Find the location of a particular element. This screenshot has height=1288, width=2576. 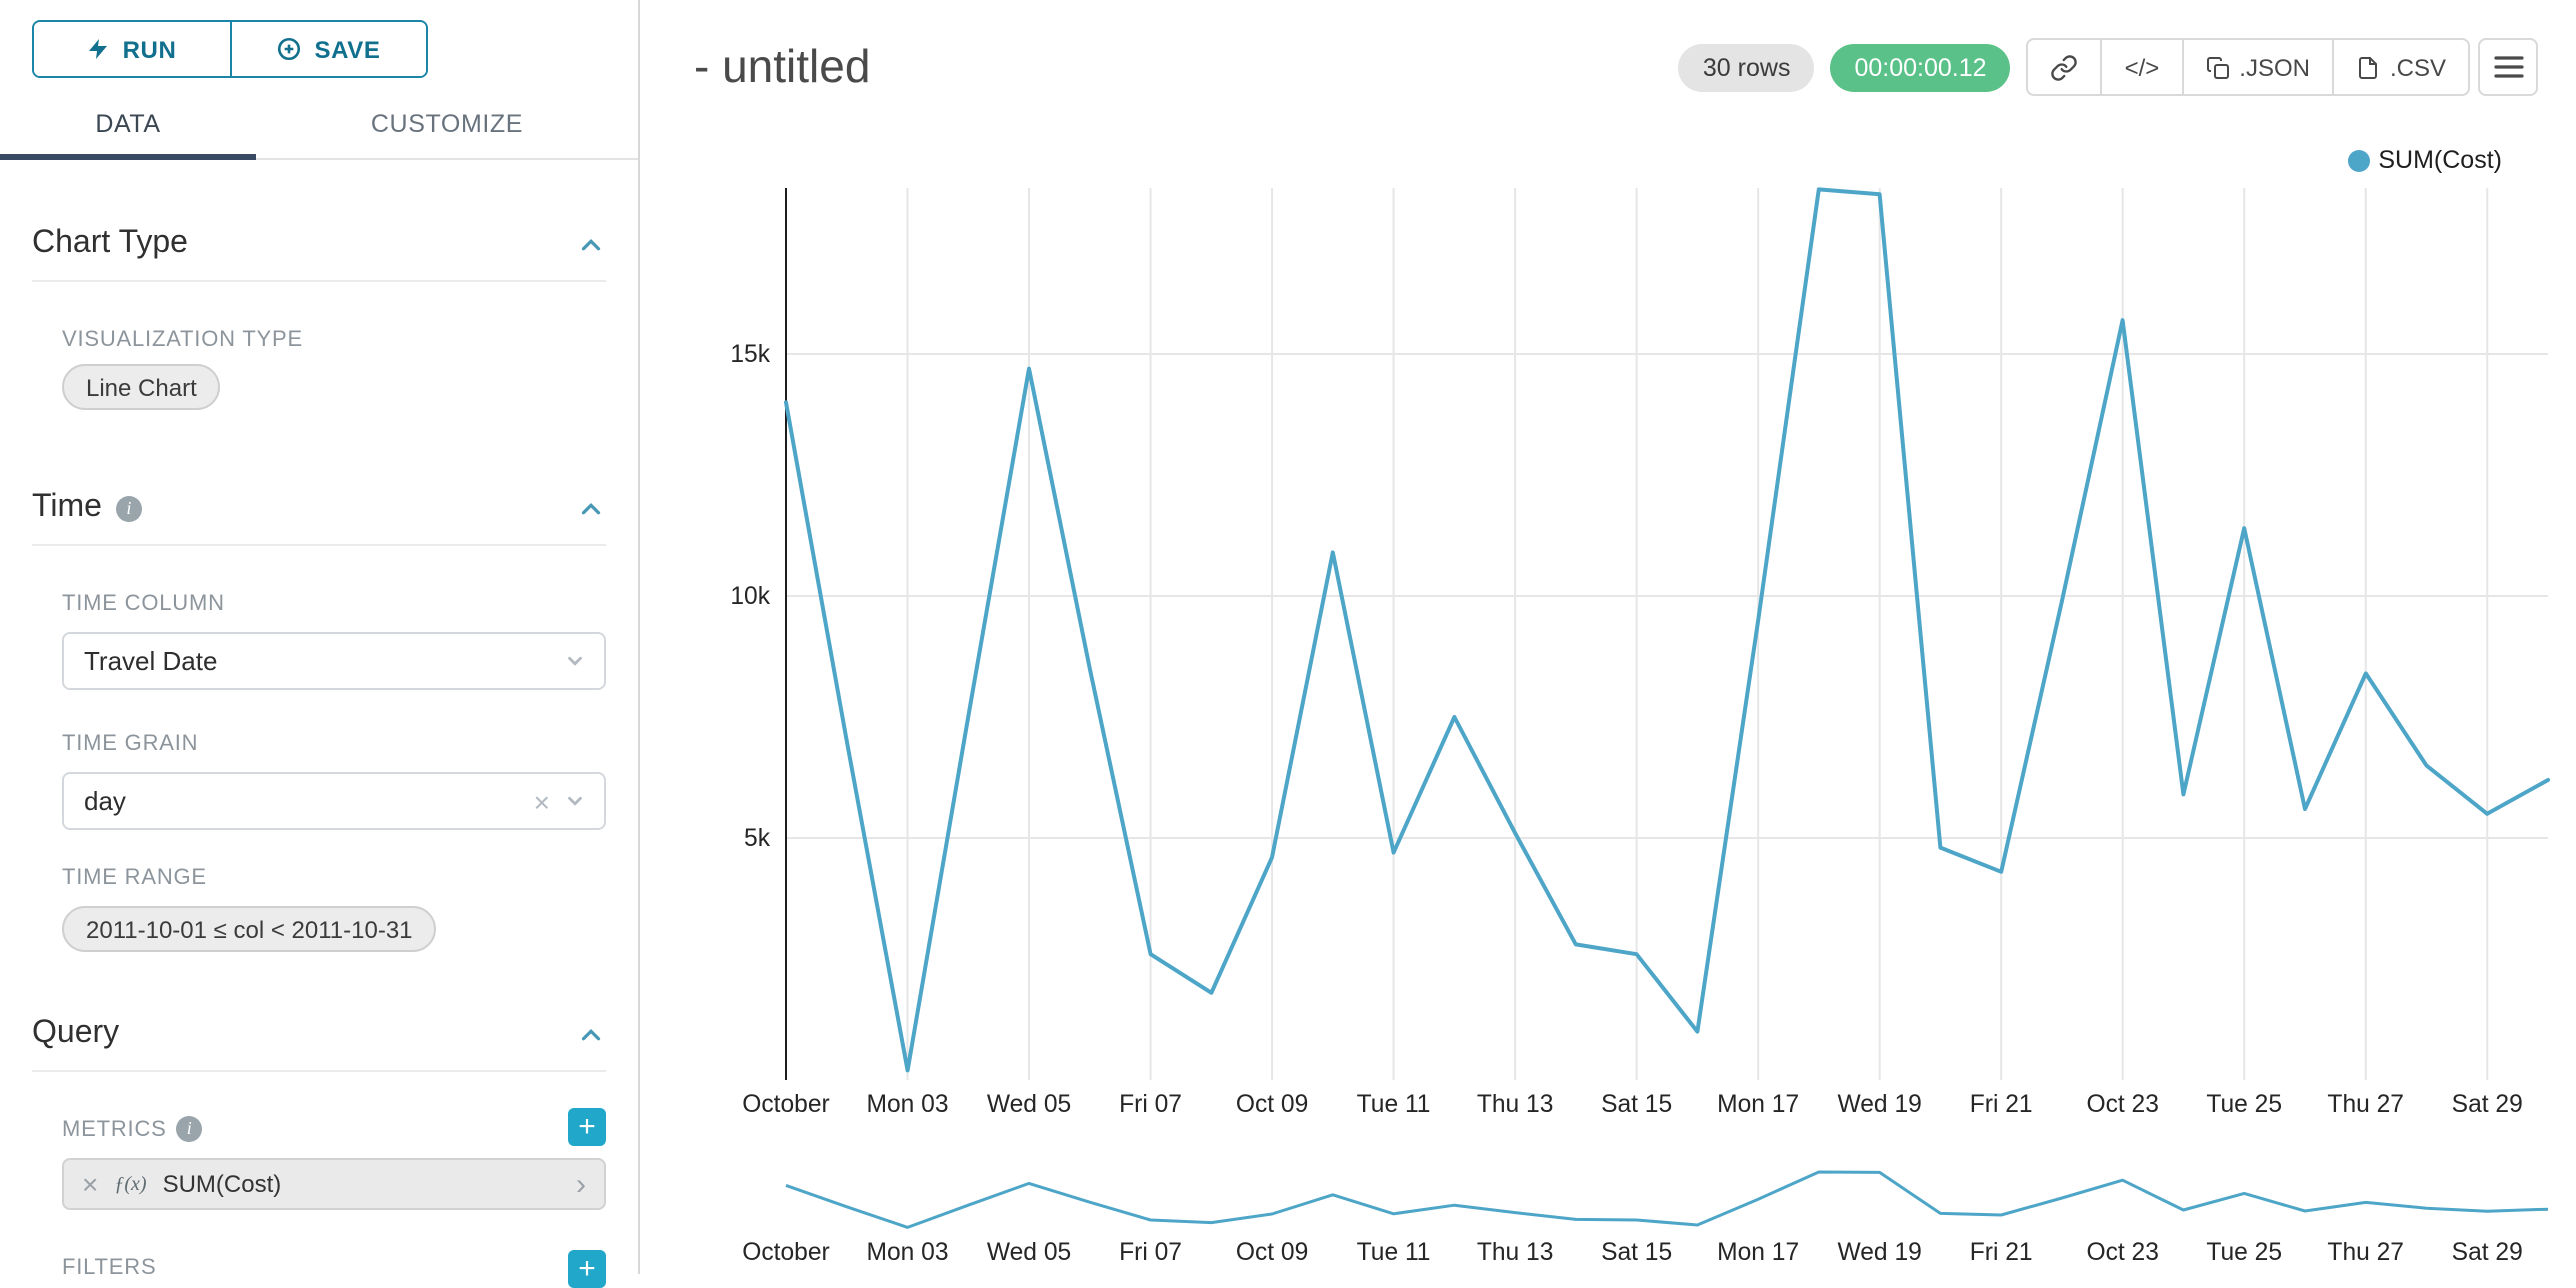

filters-label-text: FILTERS is located at coordinates (109, 1268).